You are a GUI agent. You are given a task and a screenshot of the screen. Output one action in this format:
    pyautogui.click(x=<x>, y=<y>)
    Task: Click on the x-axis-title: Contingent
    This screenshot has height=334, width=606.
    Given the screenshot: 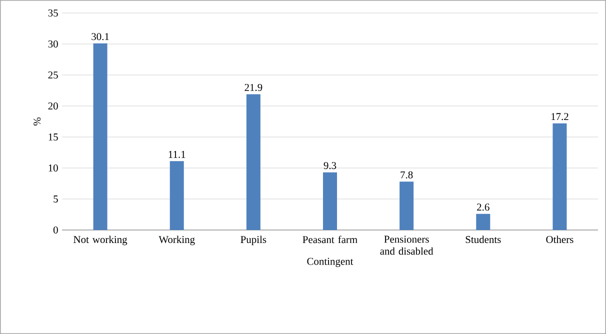 What is the action you would take?
    pyautogui.click(x=330, y=263)
    